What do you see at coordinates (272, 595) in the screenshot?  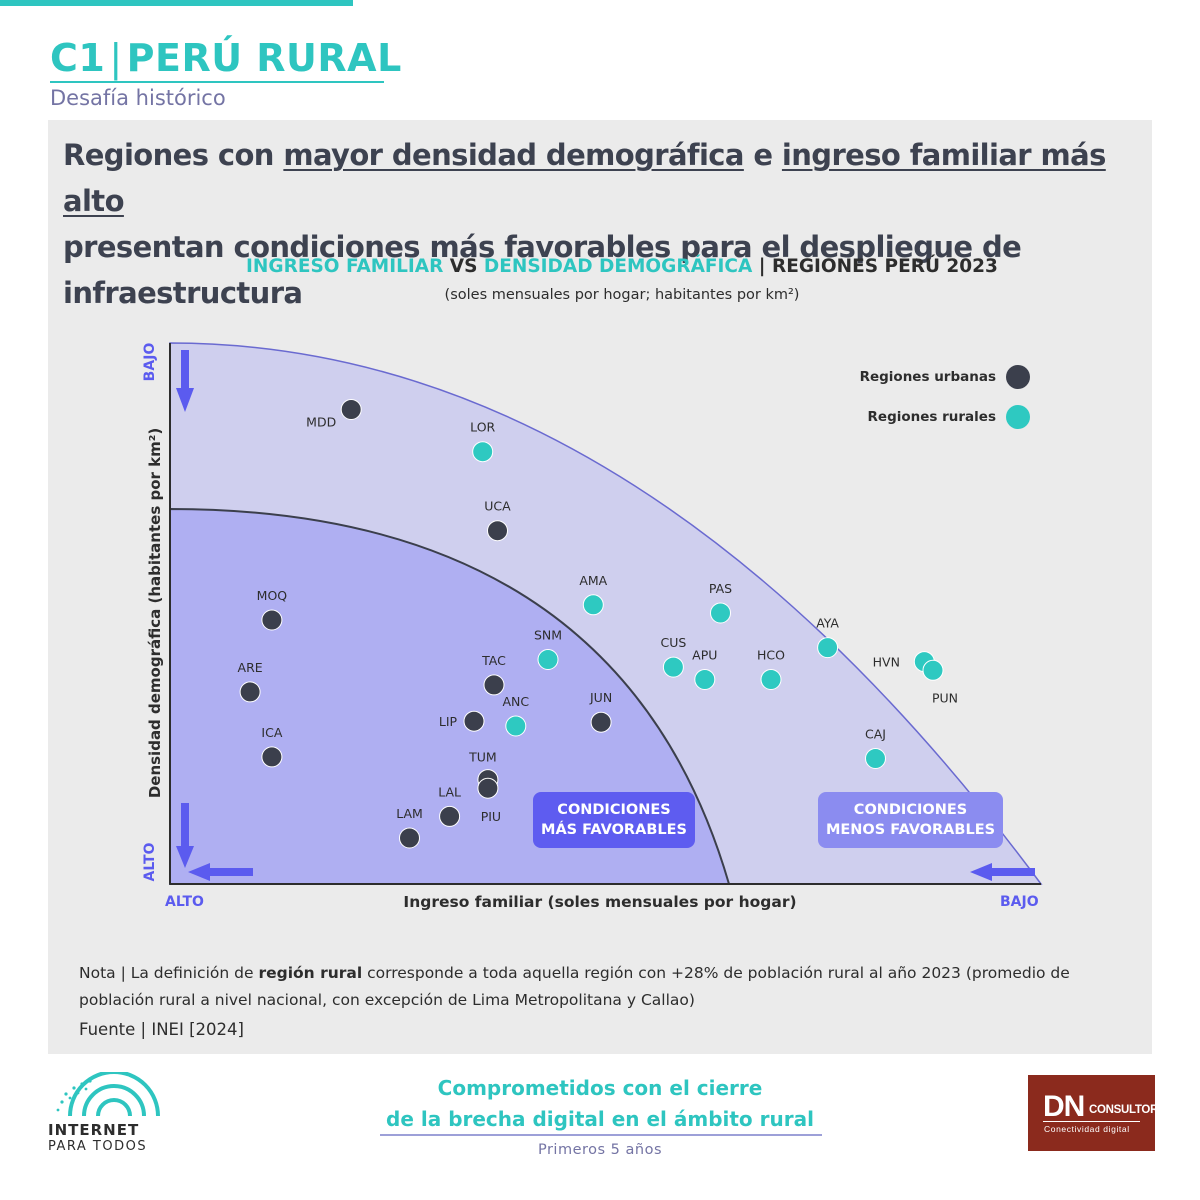 I see `point-label-moq: MOQ` at bounding box center [272, 595].